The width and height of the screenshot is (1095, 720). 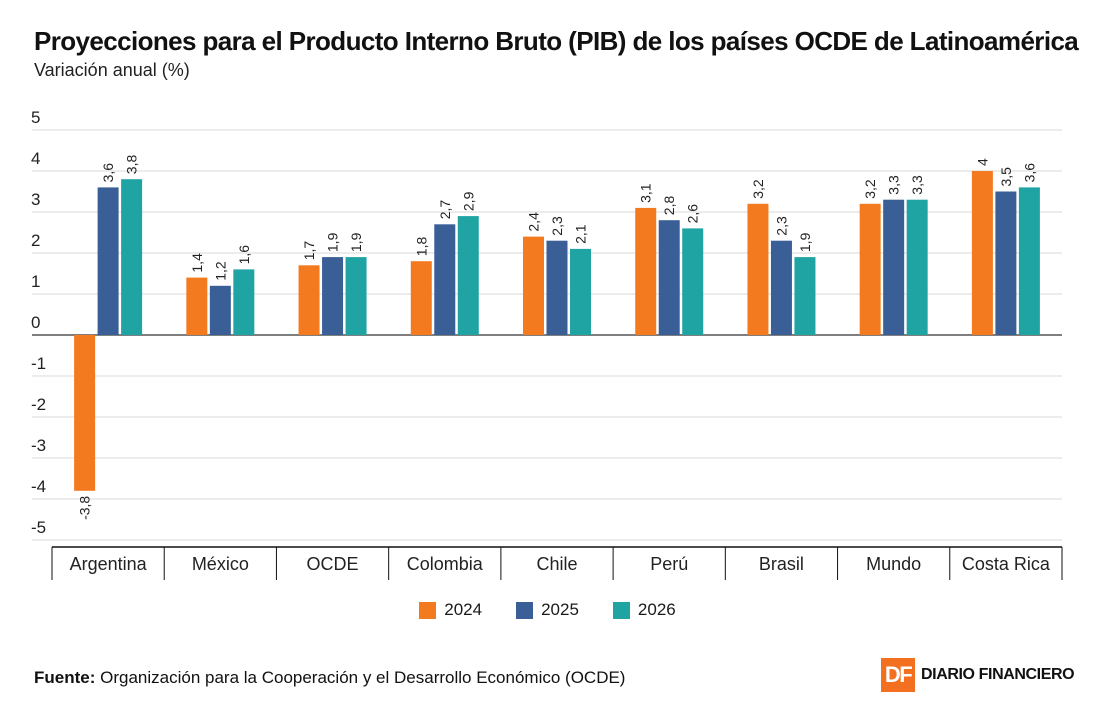 What do you see at coordinates (132, 165) in the screenshot?
I see `bar-value-label: 3,8` at bounding box center [132, 165].